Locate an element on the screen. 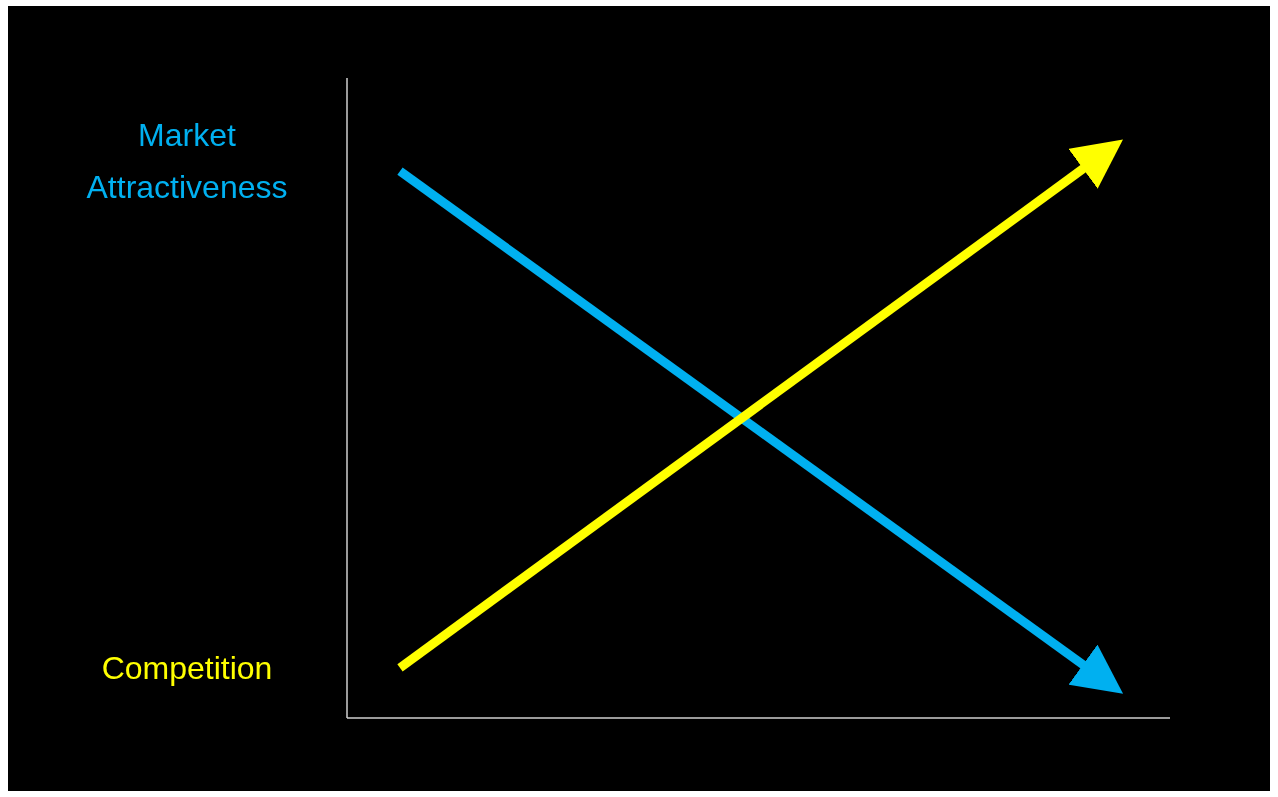 The height and width of the screenshot is (797, 1278). text: Competition is located at coordinates (187, 667).